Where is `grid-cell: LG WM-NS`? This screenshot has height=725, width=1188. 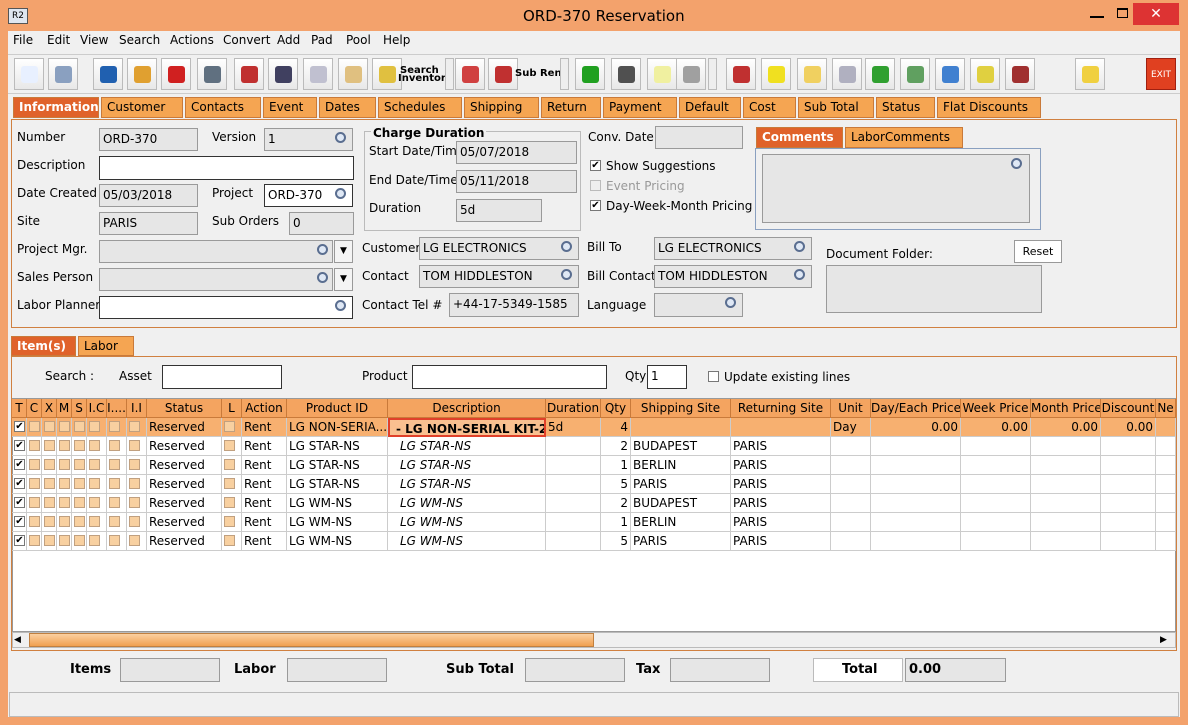
grid-cell: LG WM-NS is located at coordinates (337, 503).